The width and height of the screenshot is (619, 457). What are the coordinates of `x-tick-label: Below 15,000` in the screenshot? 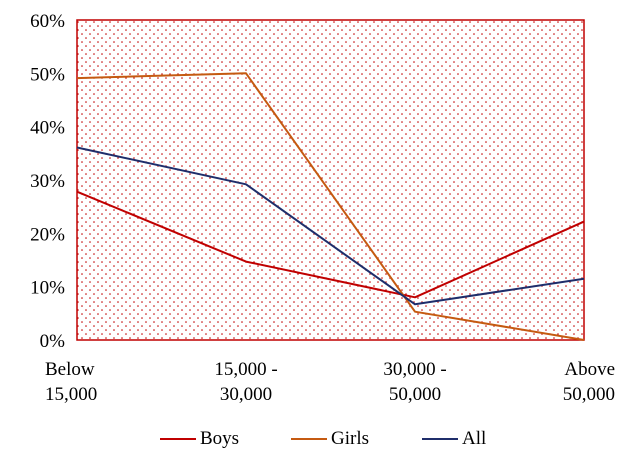 It's located at (71, 382).